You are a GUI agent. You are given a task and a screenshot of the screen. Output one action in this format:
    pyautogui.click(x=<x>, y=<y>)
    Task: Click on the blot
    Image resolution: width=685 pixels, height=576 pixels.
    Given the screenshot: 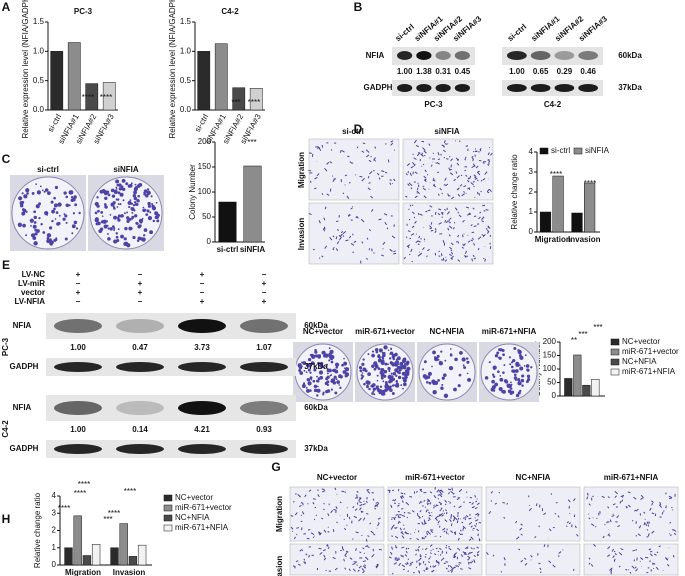 What is the action you would take?
    pyautogui.click(x=433, y=88)
    